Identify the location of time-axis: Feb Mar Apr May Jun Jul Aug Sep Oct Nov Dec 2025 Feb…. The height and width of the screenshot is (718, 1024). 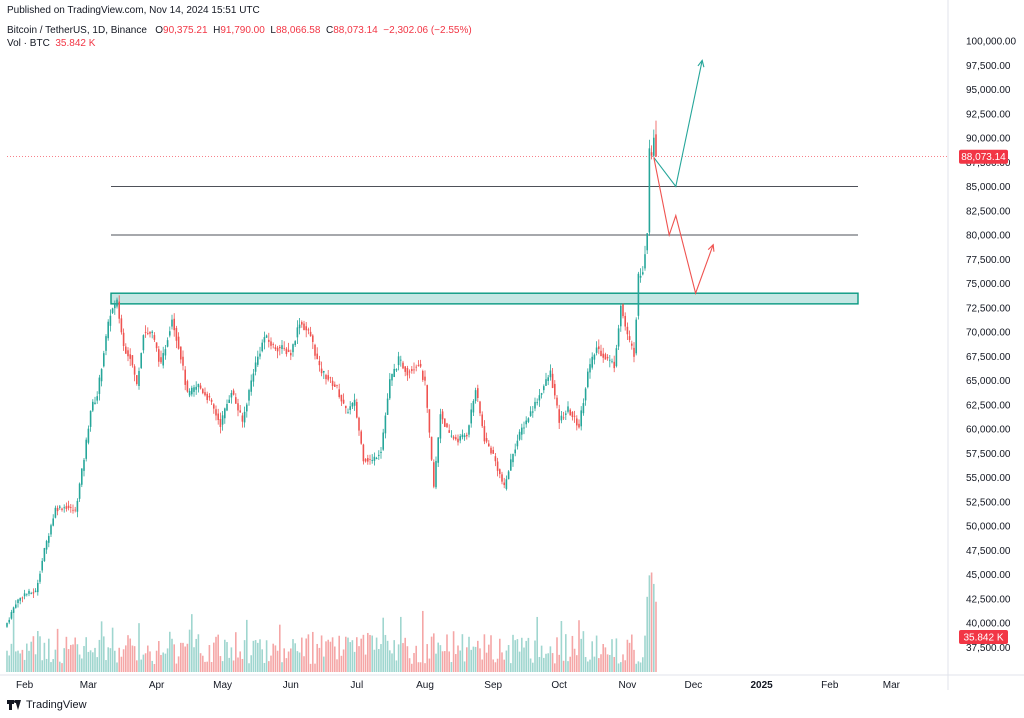
(458, 685).